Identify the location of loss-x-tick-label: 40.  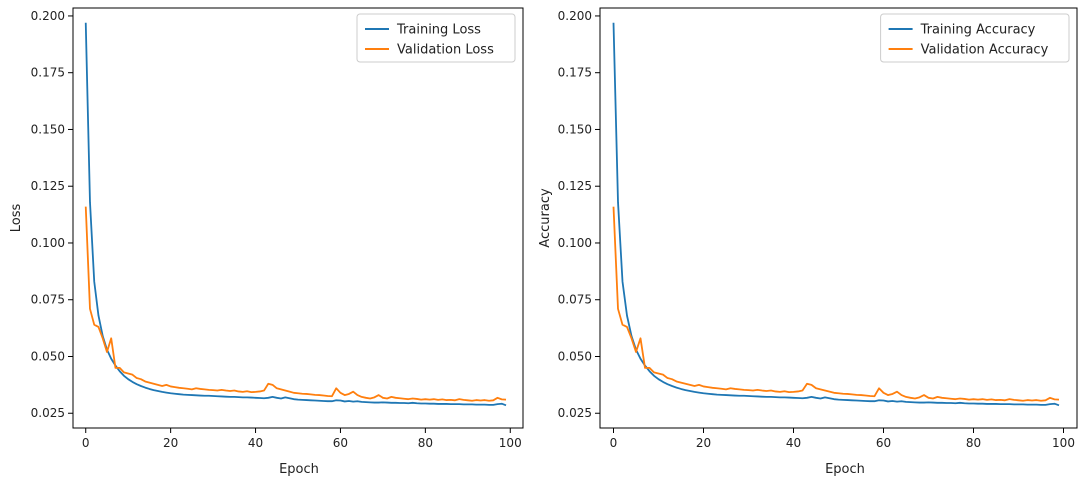
(255, 443).